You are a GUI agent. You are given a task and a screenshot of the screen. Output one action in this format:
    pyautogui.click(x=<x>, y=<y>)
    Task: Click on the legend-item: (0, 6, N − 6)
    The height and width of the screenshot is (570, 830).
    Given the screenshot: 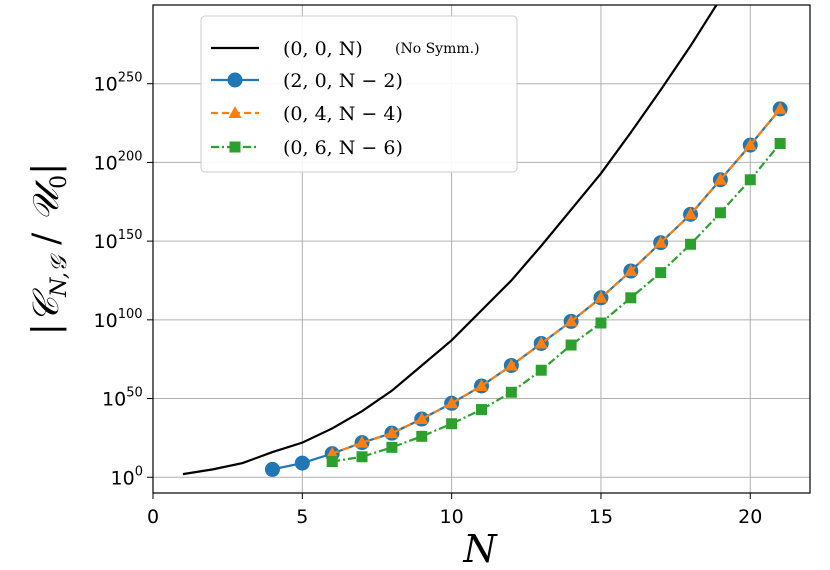 What is the action you would take?
    pyautogui.click(x=307, y=148)
    